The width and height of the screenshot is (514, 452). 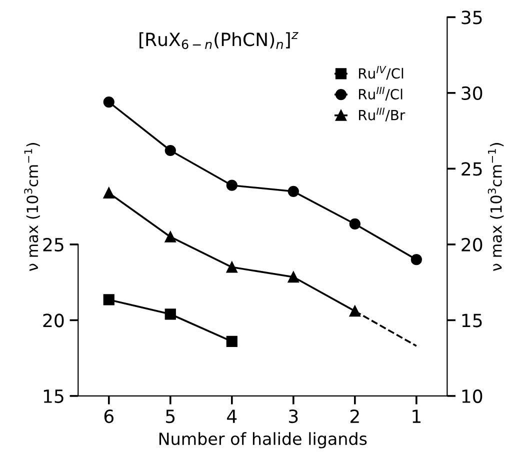 What do you see at coordinates (54, 397) in the screenshot?
I see `y-tick-label: 15` at bounding box center [54, 397].